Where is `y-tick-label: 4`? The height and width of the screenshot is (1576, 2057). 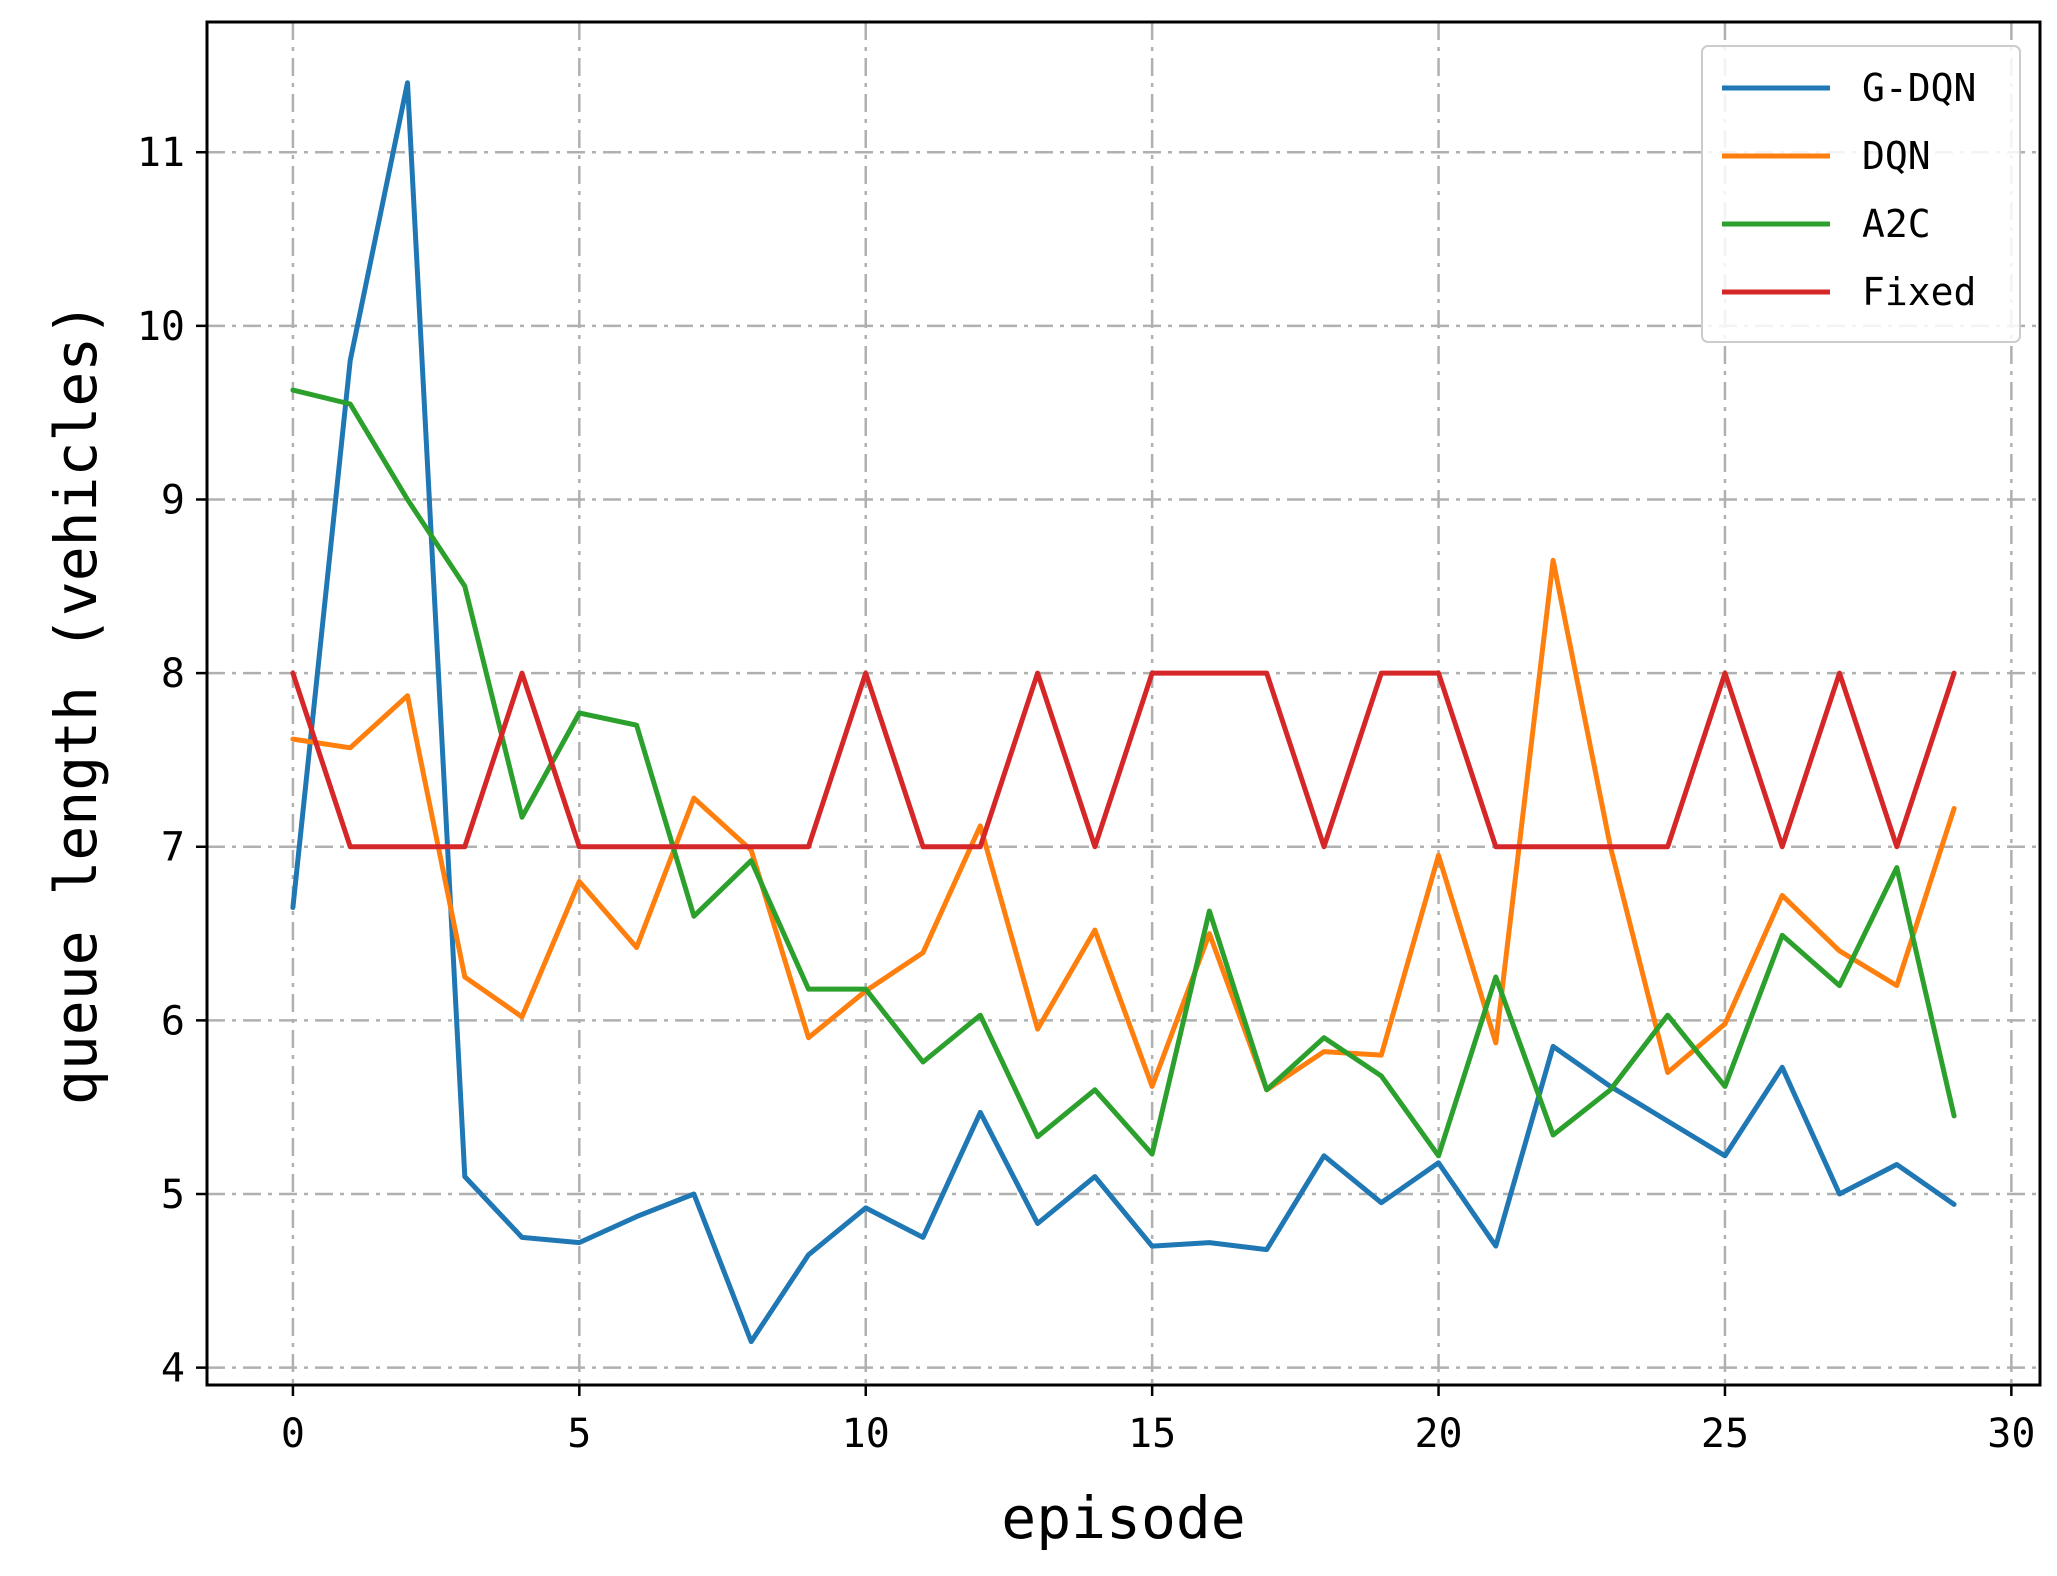
y-tick-label: 4 is located at coordinates (173, 1369).